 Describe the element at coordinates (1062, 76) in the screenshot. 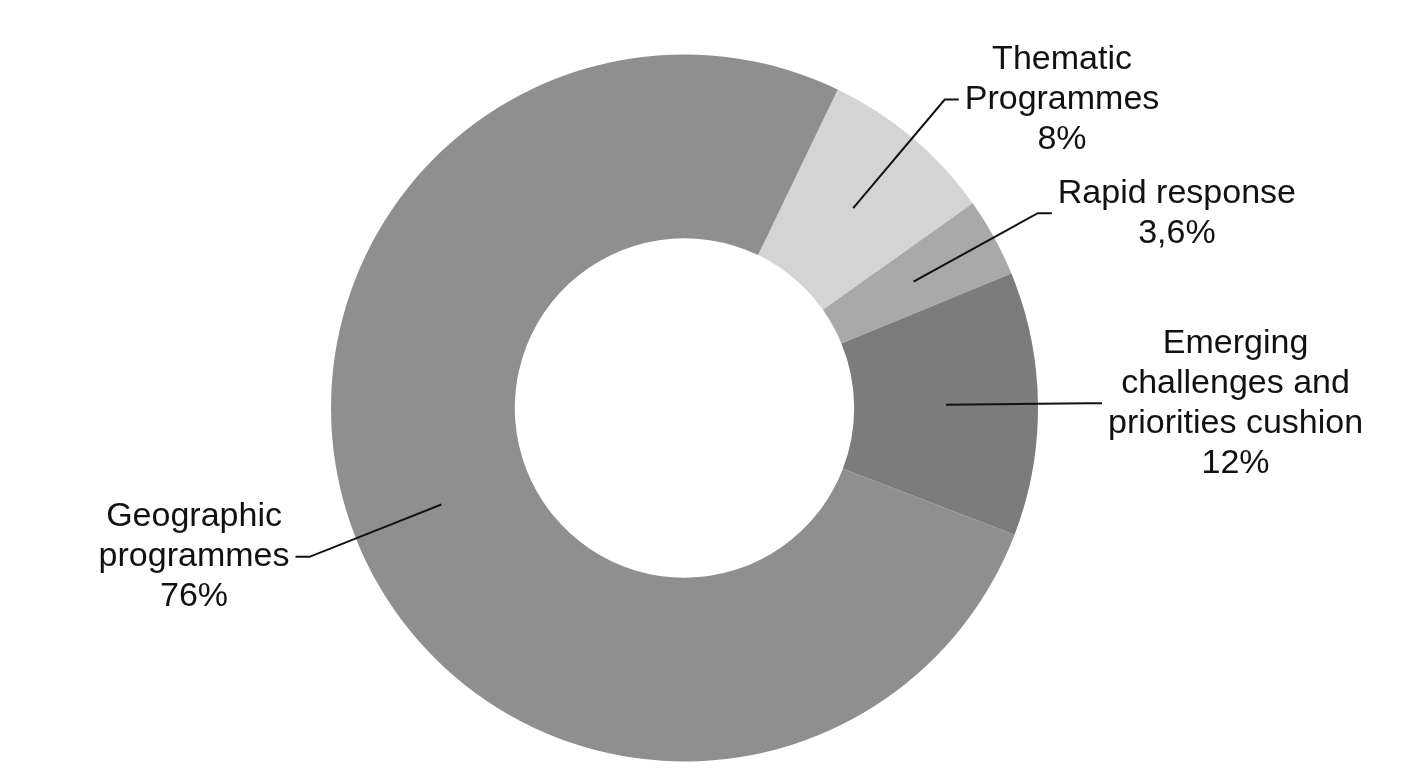

I see `slice-label: Thematic Programmes` at that location.